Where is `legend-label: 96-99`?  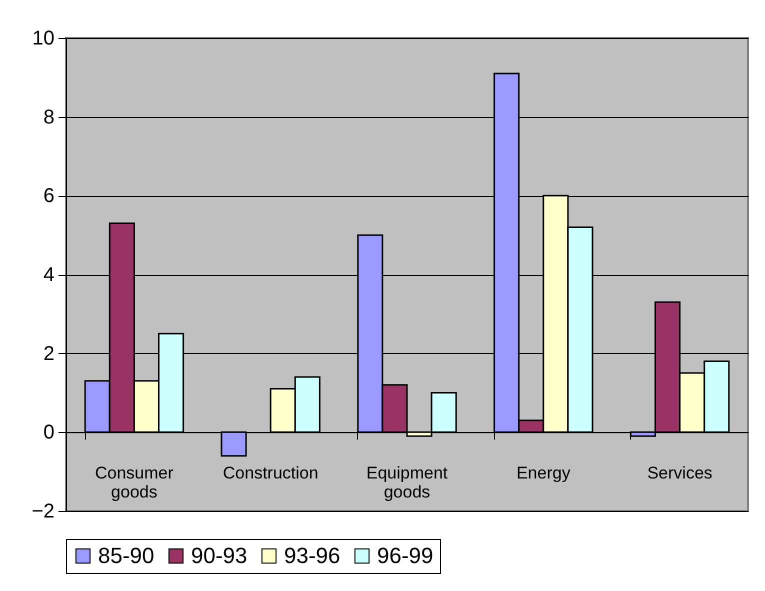 legend-label: 96-99 is located at coordinates (405, 555).